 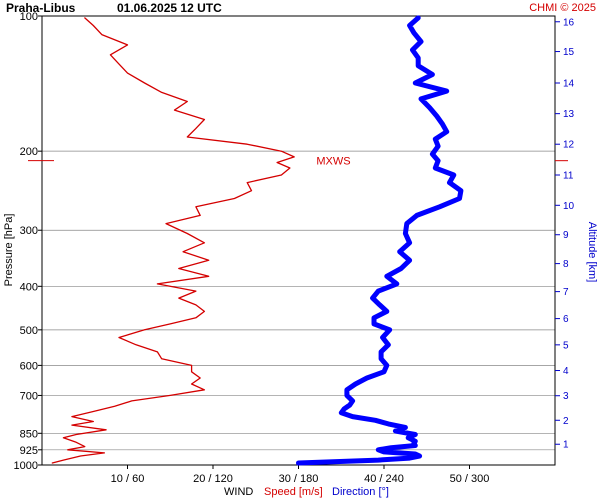 What do you see at coordinates (213, 479) in the screenshot?
I see `wind-tick-label: 20 / 120` at bounding box center [213, 479].